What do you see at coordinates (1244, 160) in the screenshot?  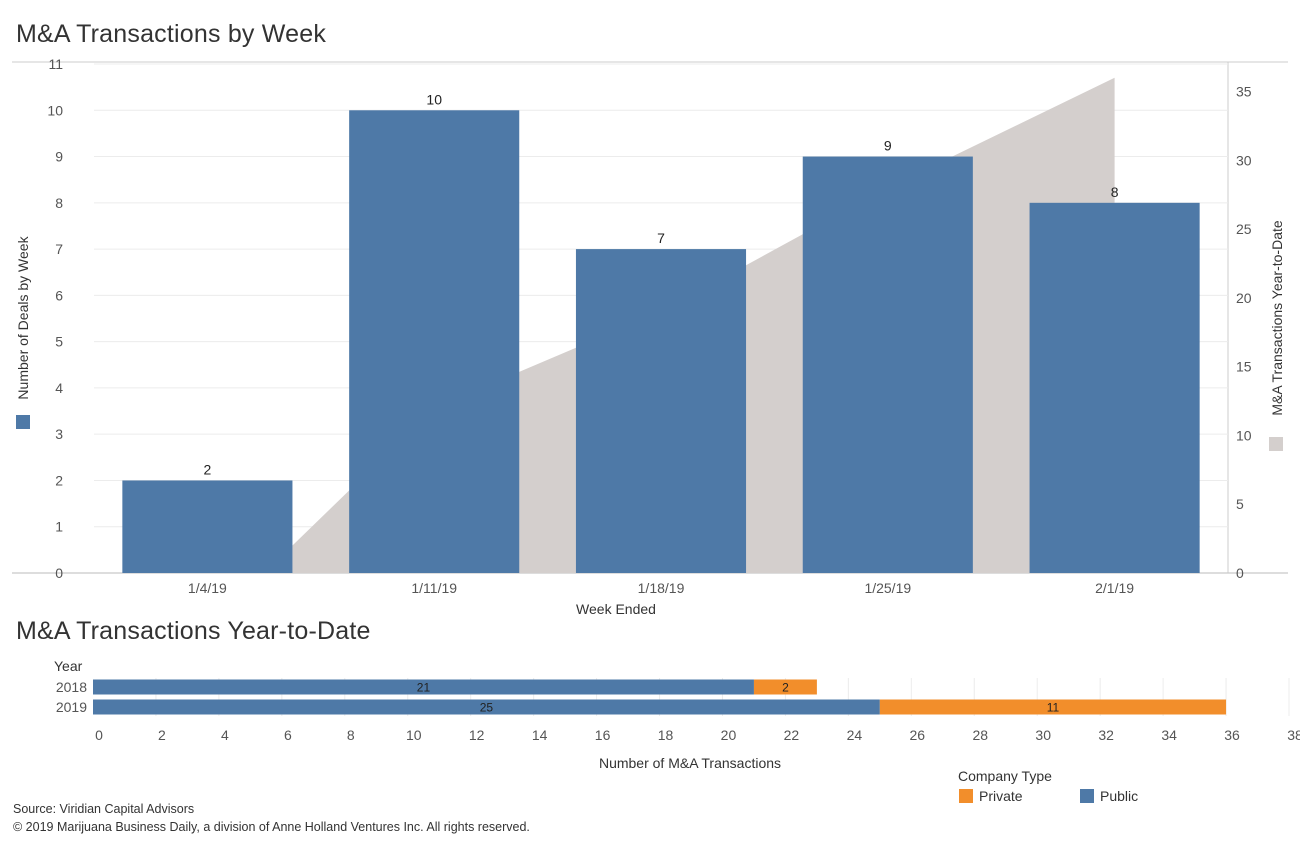 I see `y2-tick-label: 30` at bounding box center [1244, 160].